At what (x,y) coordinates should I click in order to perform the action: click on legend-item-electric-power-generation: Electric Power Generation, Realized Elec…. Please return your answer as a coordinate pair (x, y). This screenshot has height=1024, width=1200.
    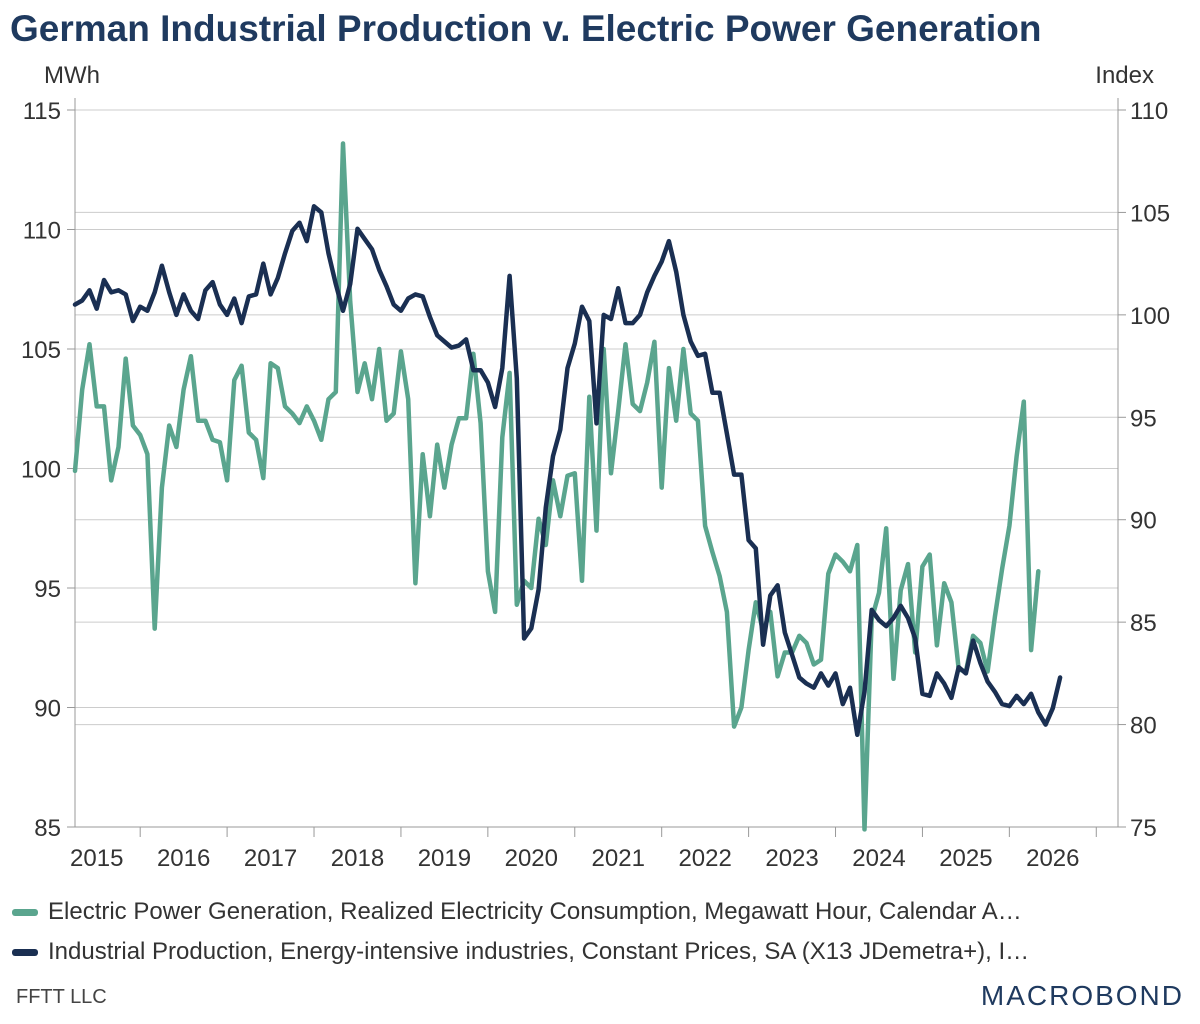
    Looking at the image, I should click on (600, 912).